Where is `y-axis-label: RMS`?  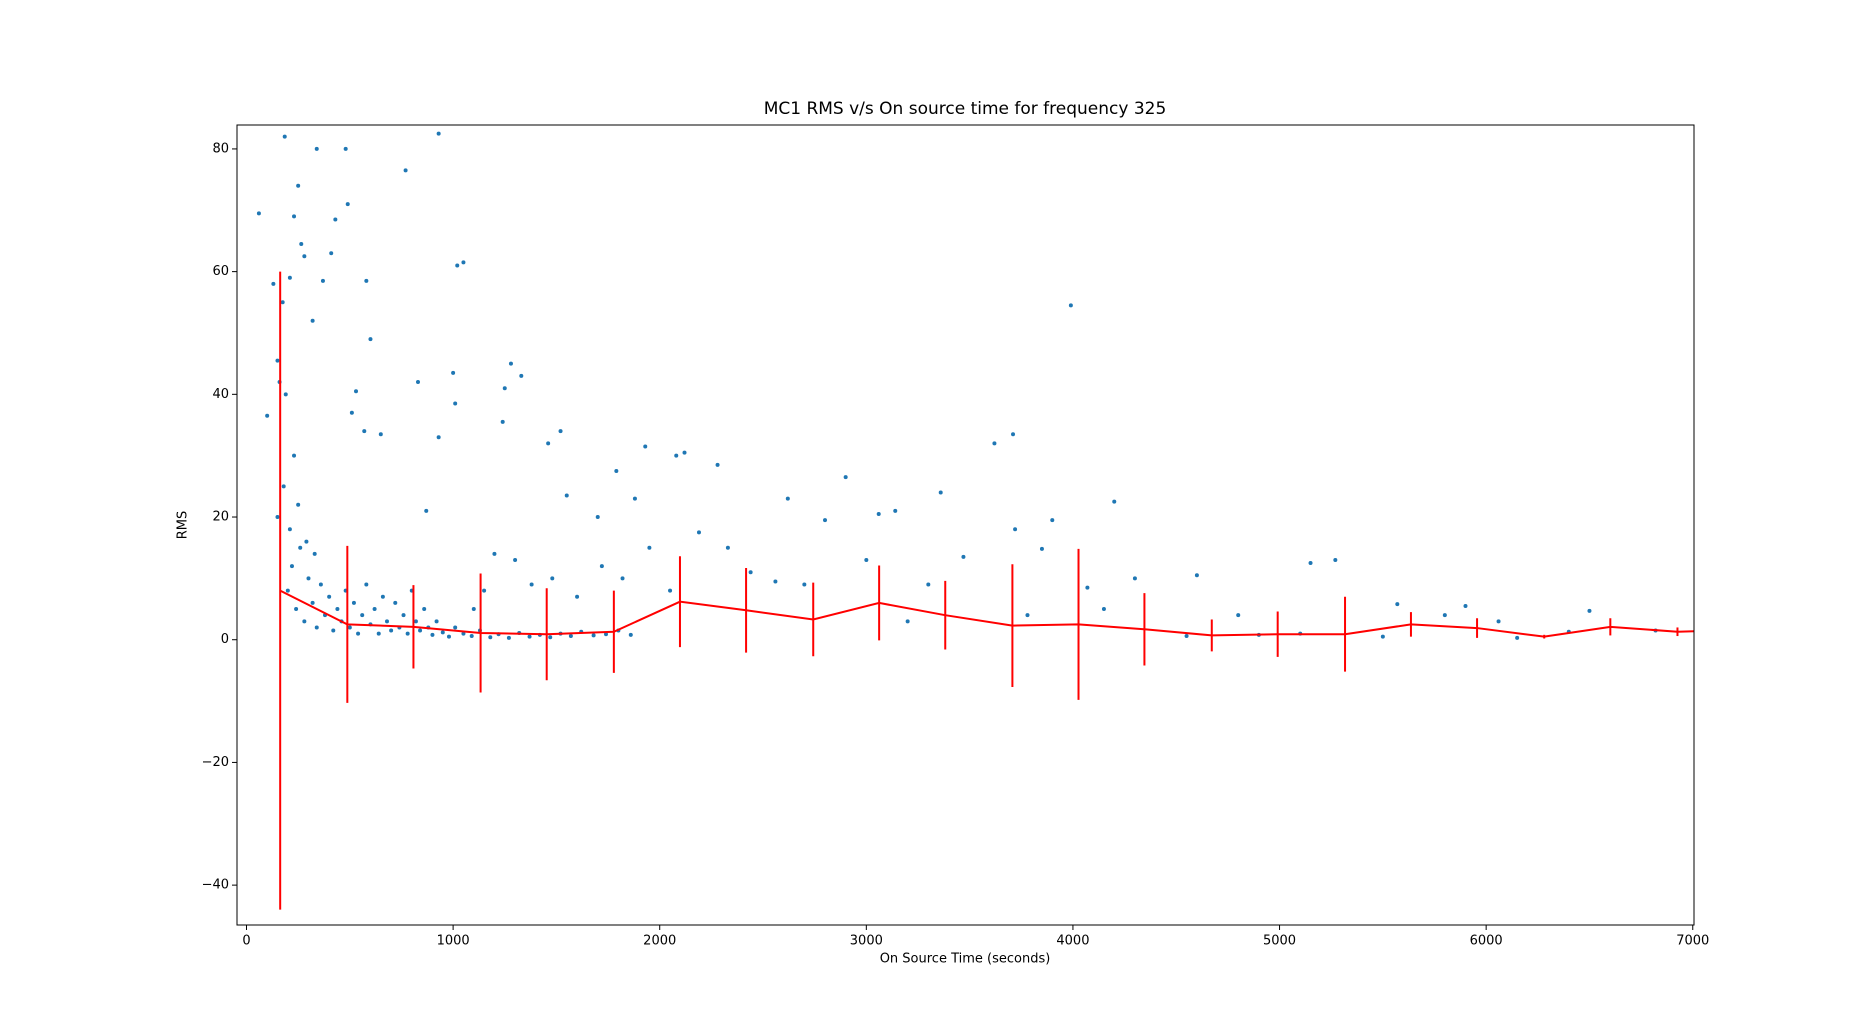
y-axis-label: RMS is located at coordinates (183, 525).